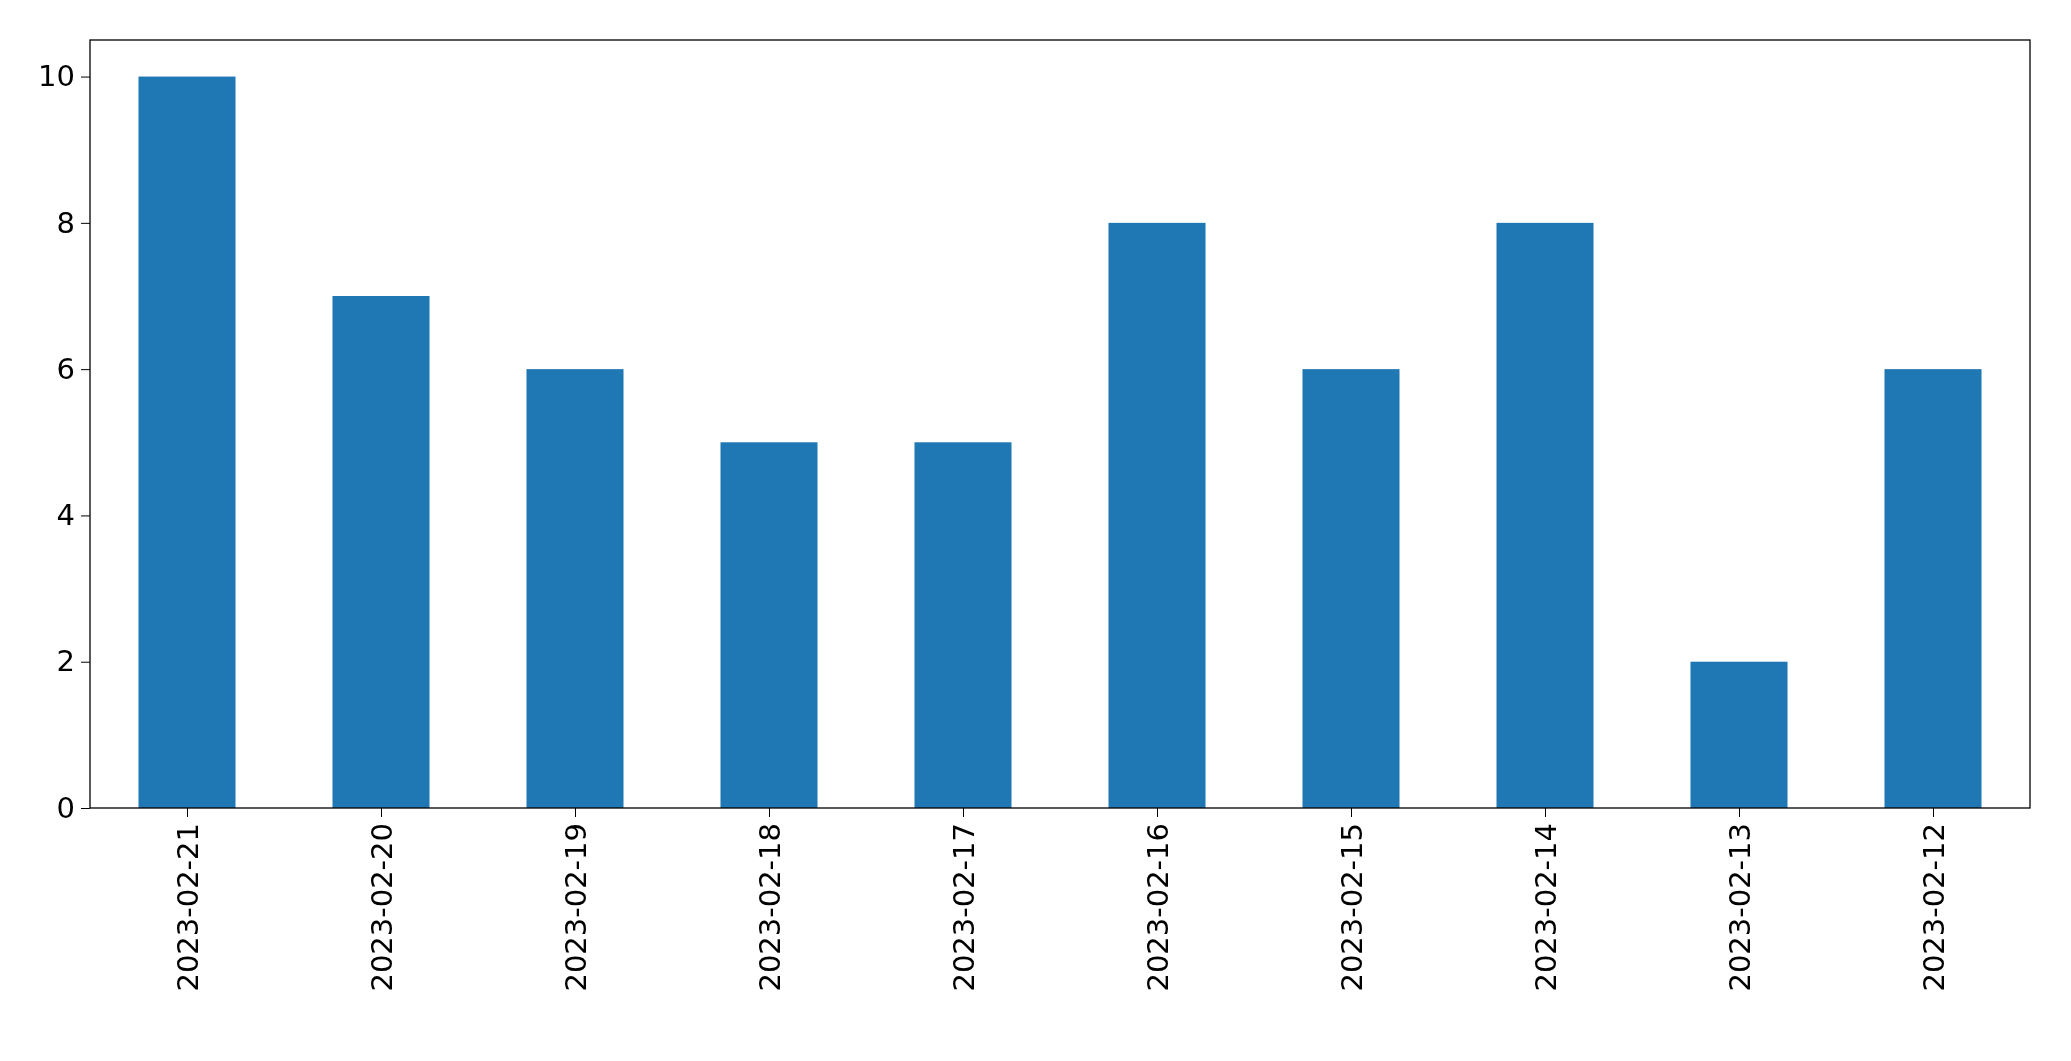 This screenshot has height=1061, width=2071. I want to click on x-tick-label: 2023-02-15, so click(1351, 907).